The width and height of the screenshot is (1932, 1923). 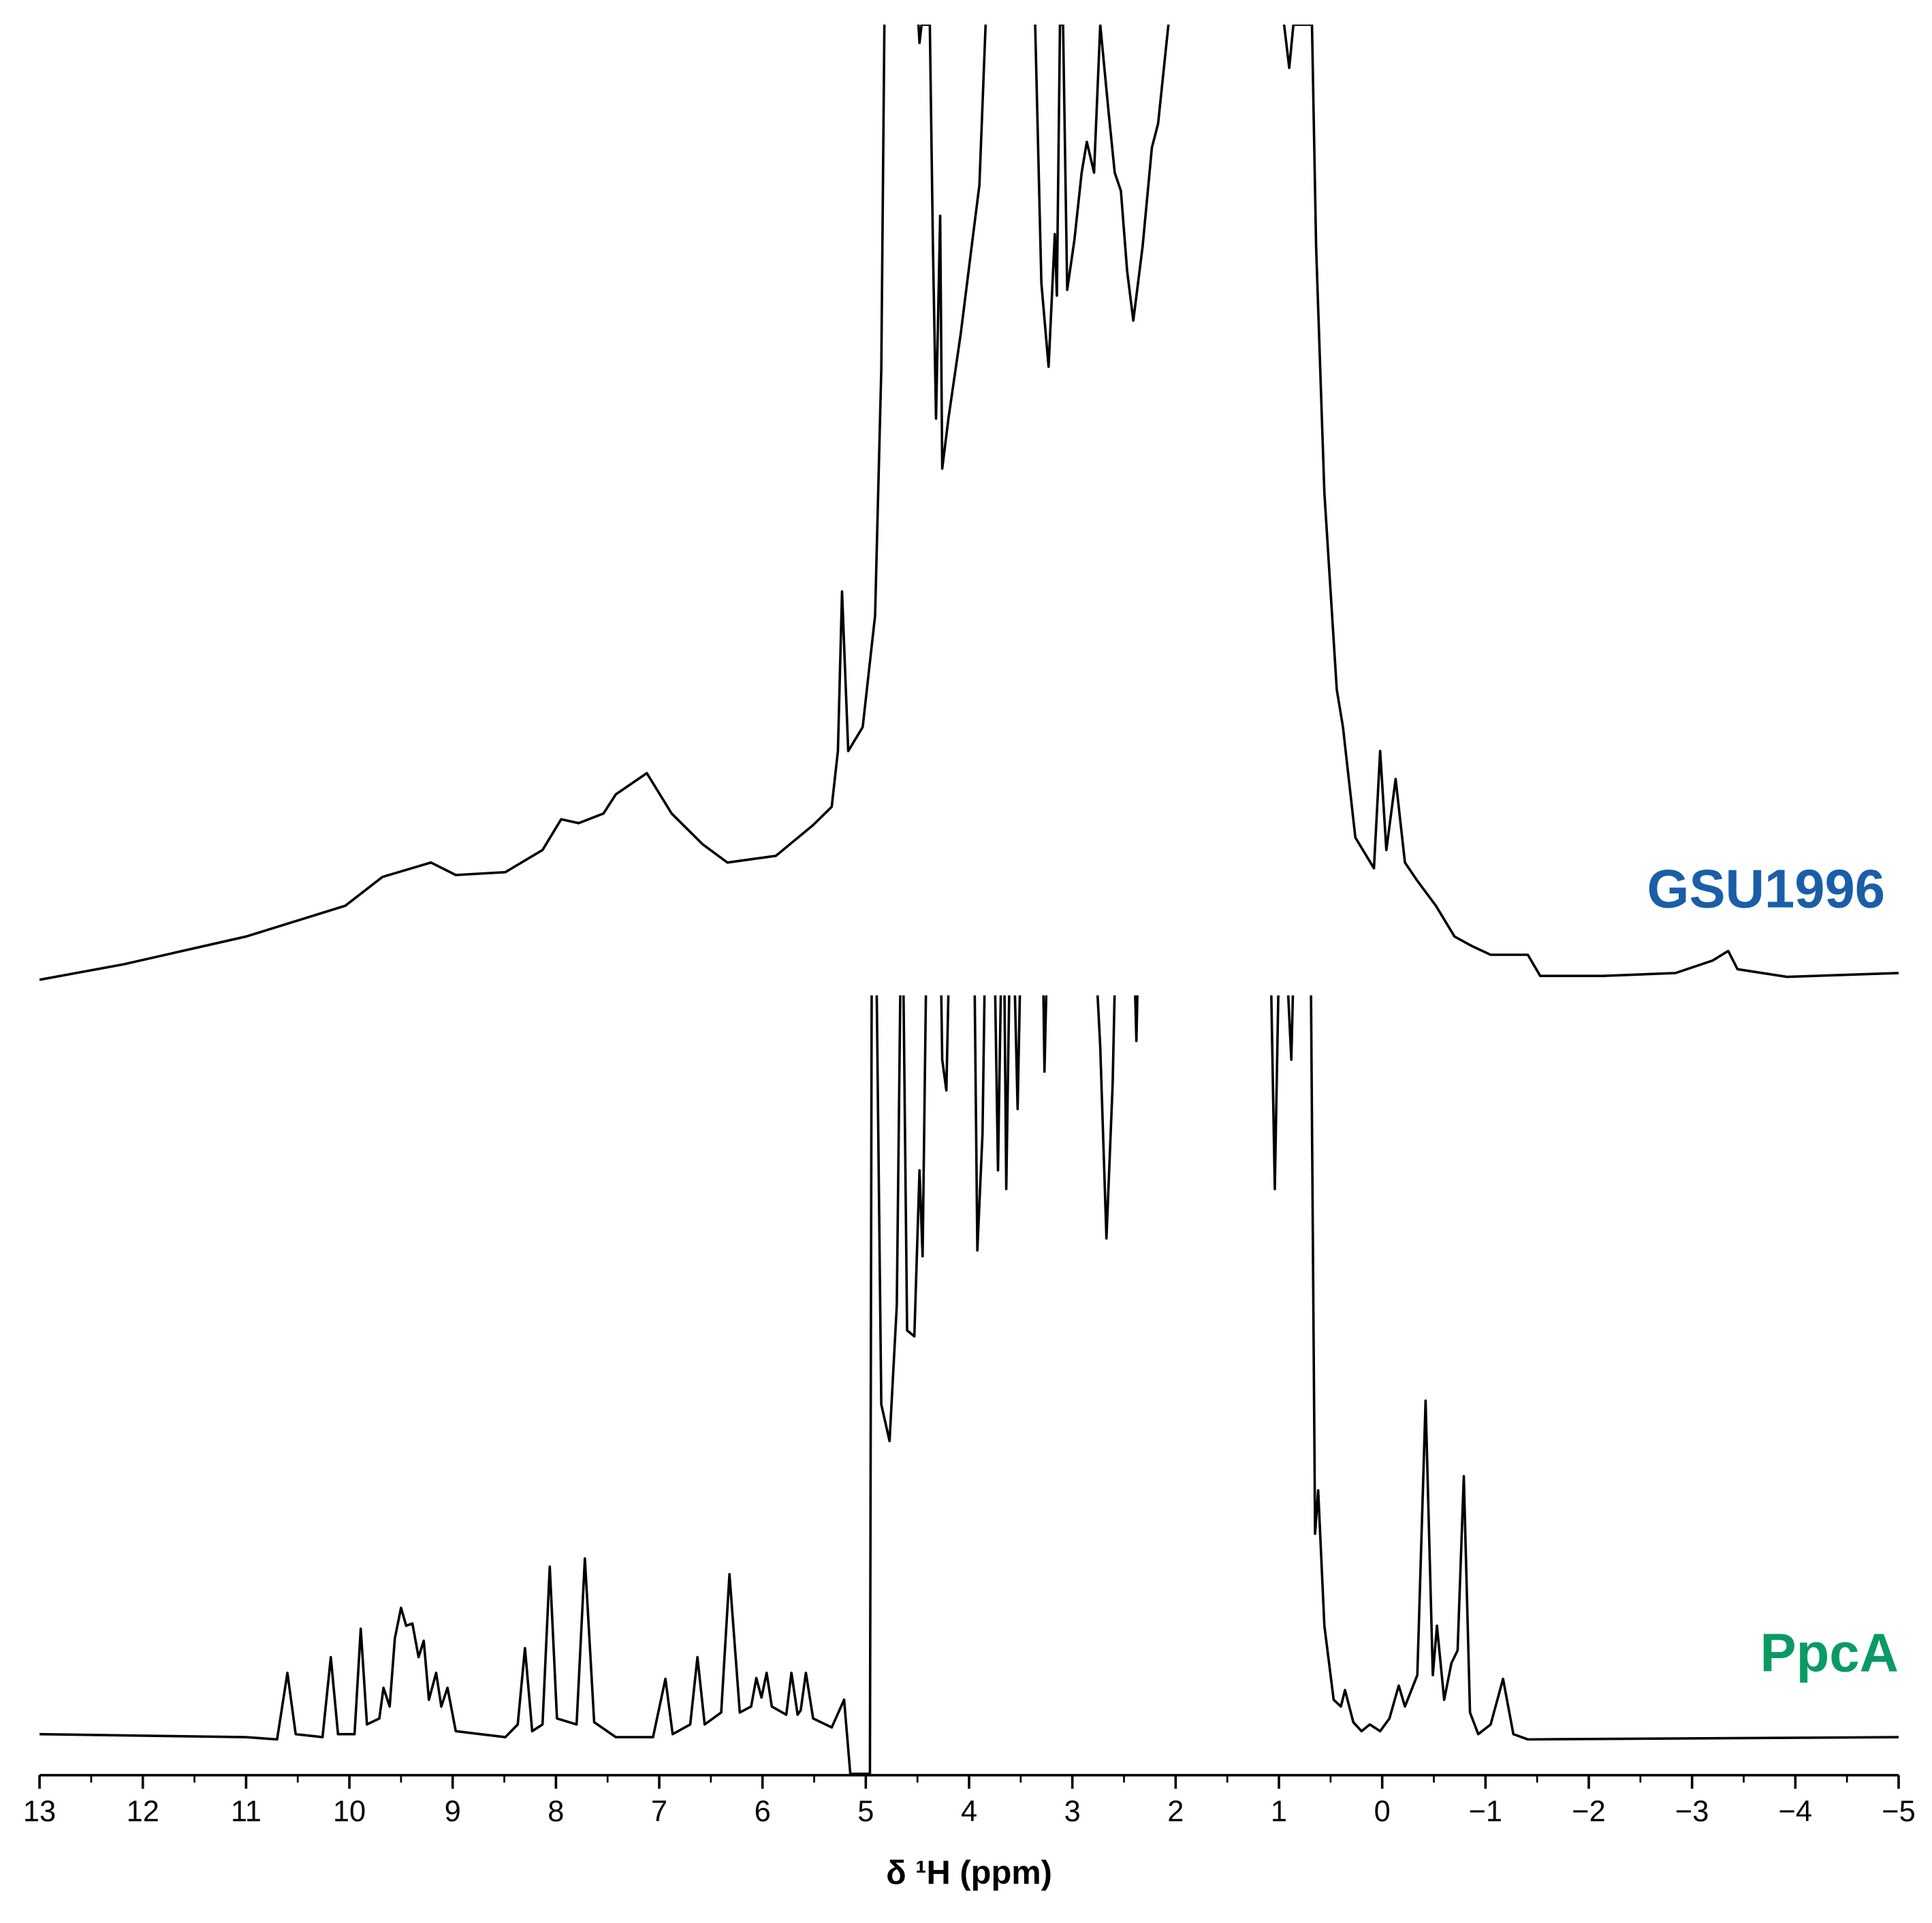 What do you see at coordinates (1589, 1811) in the screenshot?
I see `x-tick-label: −2` at bounding box center [1589, 1811].